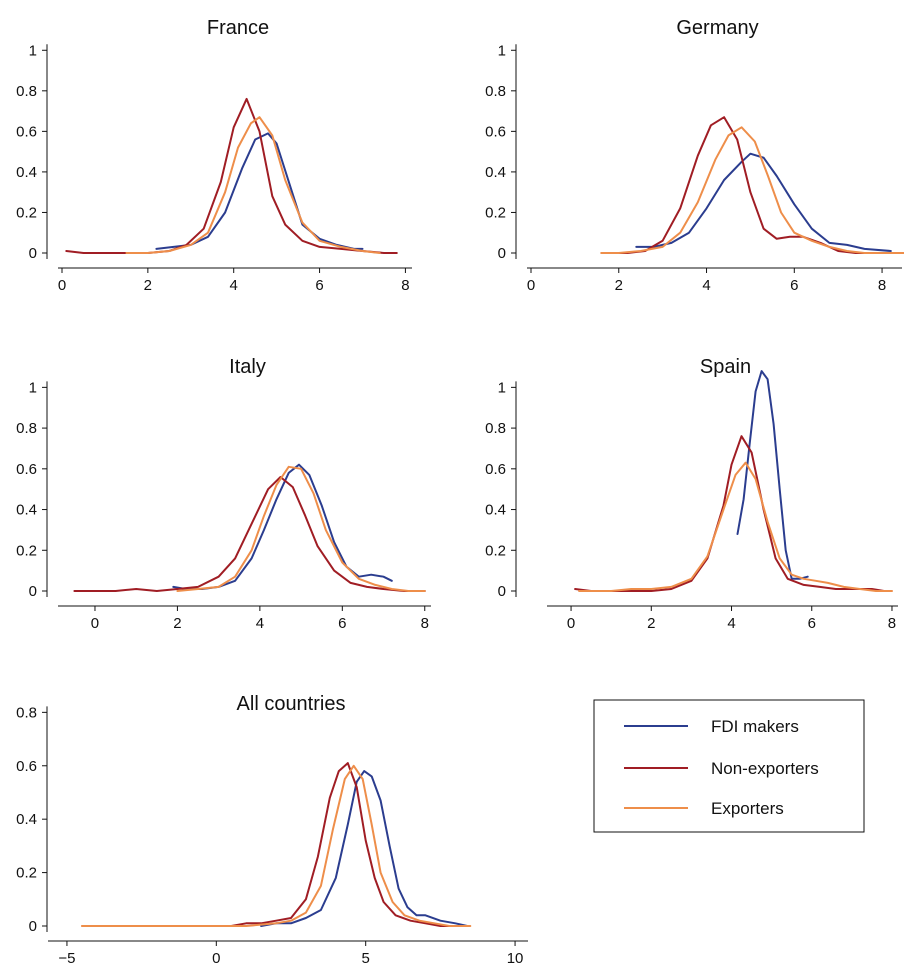  I want to click on panel-italy-x-tick-label: 6, so click(342, 623).